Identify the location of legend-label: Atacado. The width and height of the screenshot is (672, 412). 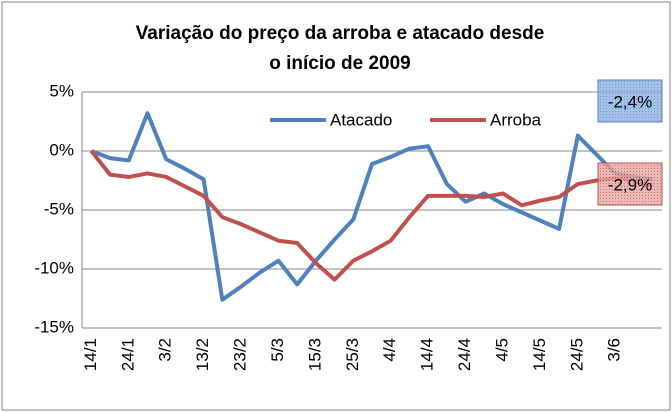
(361, 119).